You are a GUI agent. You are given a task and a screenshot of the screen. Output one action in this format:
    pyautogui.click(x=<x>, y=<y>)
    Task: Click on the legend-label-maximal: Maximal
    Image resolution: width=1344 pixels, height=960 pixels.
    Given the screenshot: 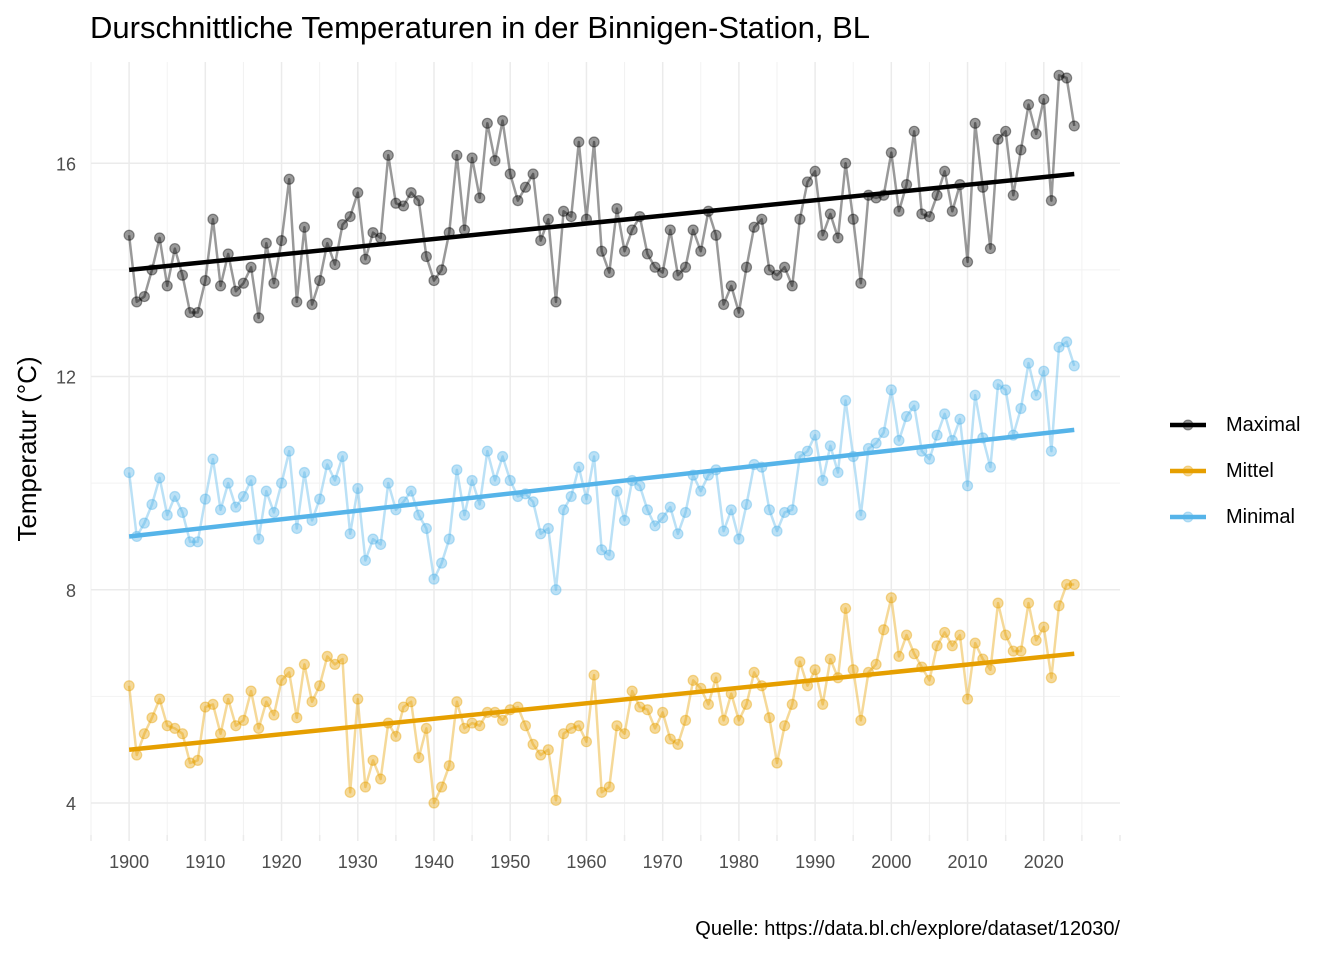 What is the action you would take?
    pyautogui.click(x=1263, y=425)
    